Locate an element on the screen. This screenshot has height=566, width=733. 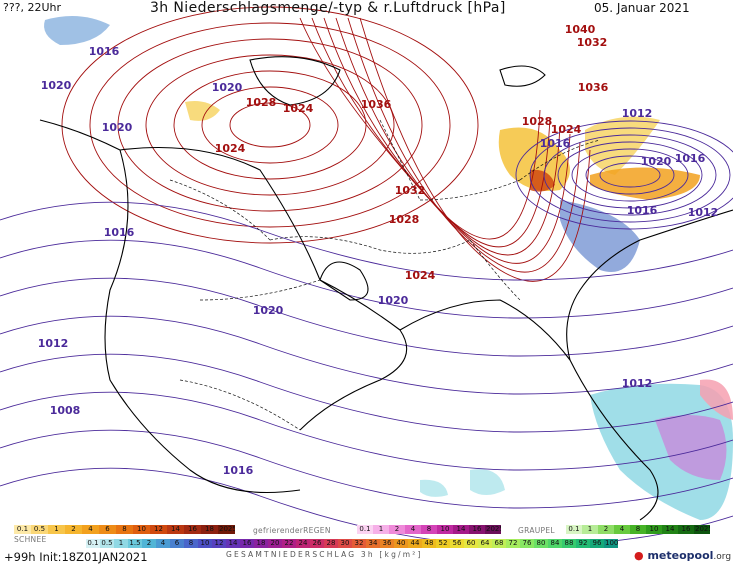
legend-swatch: 64 is located at coordinates (485, 543).